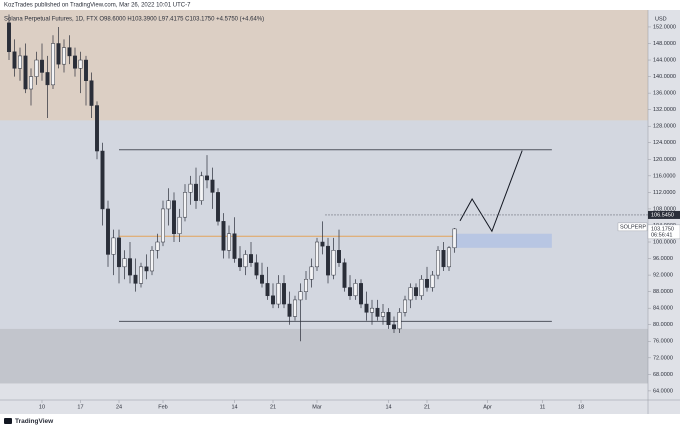  I want to click on symbol-tag, so click(632, 227).